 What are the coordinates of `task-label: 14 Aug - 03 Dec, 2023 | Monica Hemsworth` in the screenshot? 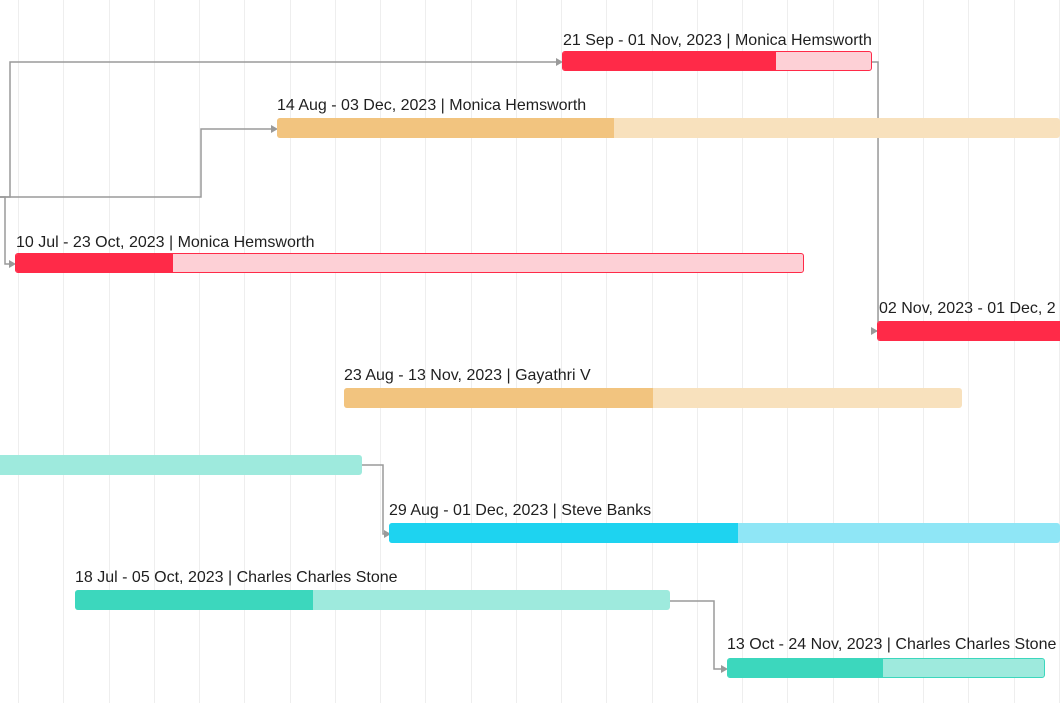 It's located at (432, 105).